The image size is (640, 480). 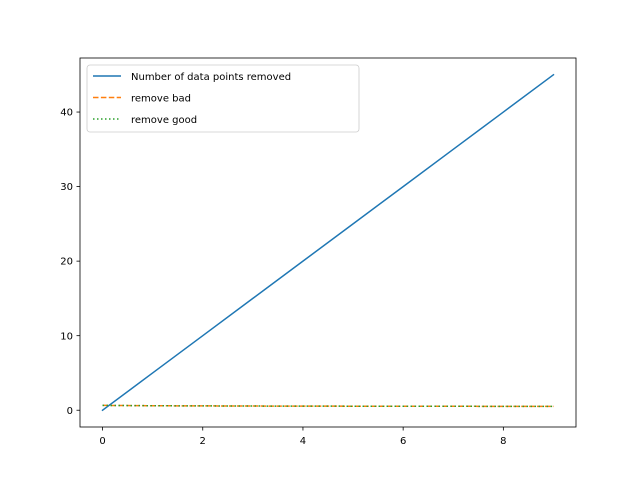 What do you see at coordinates (203, 441) in the screenshot?
I see `x-tick-label: 2` at bounding box center [203, 441].